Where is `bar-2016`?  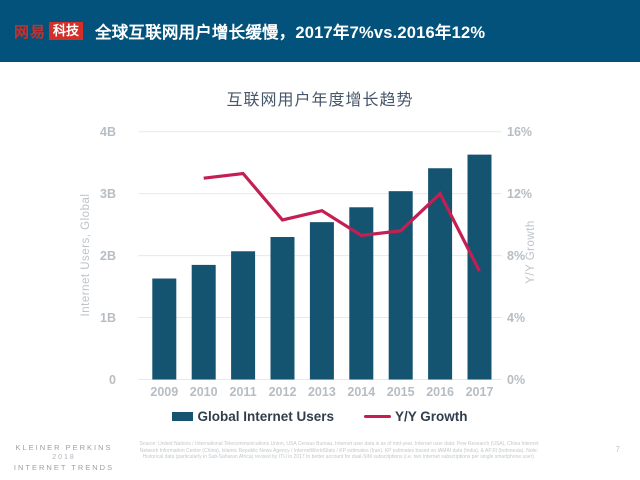
bar-2016 is located at coordinates (440, 274).